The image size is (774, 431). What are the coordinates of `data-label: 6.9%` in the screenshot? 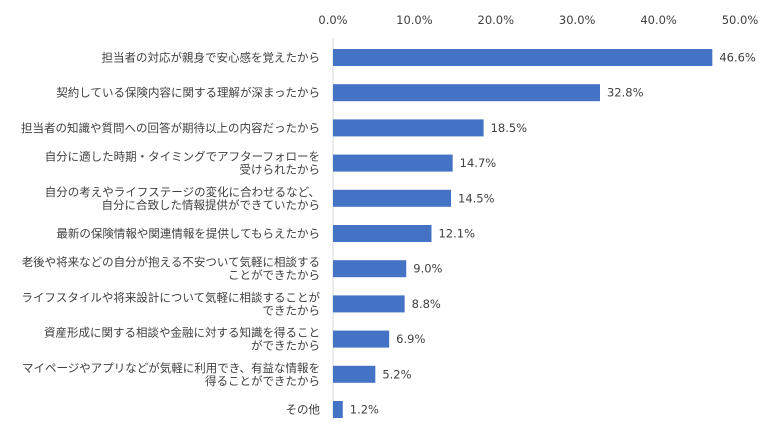 It's located at (410, 339).